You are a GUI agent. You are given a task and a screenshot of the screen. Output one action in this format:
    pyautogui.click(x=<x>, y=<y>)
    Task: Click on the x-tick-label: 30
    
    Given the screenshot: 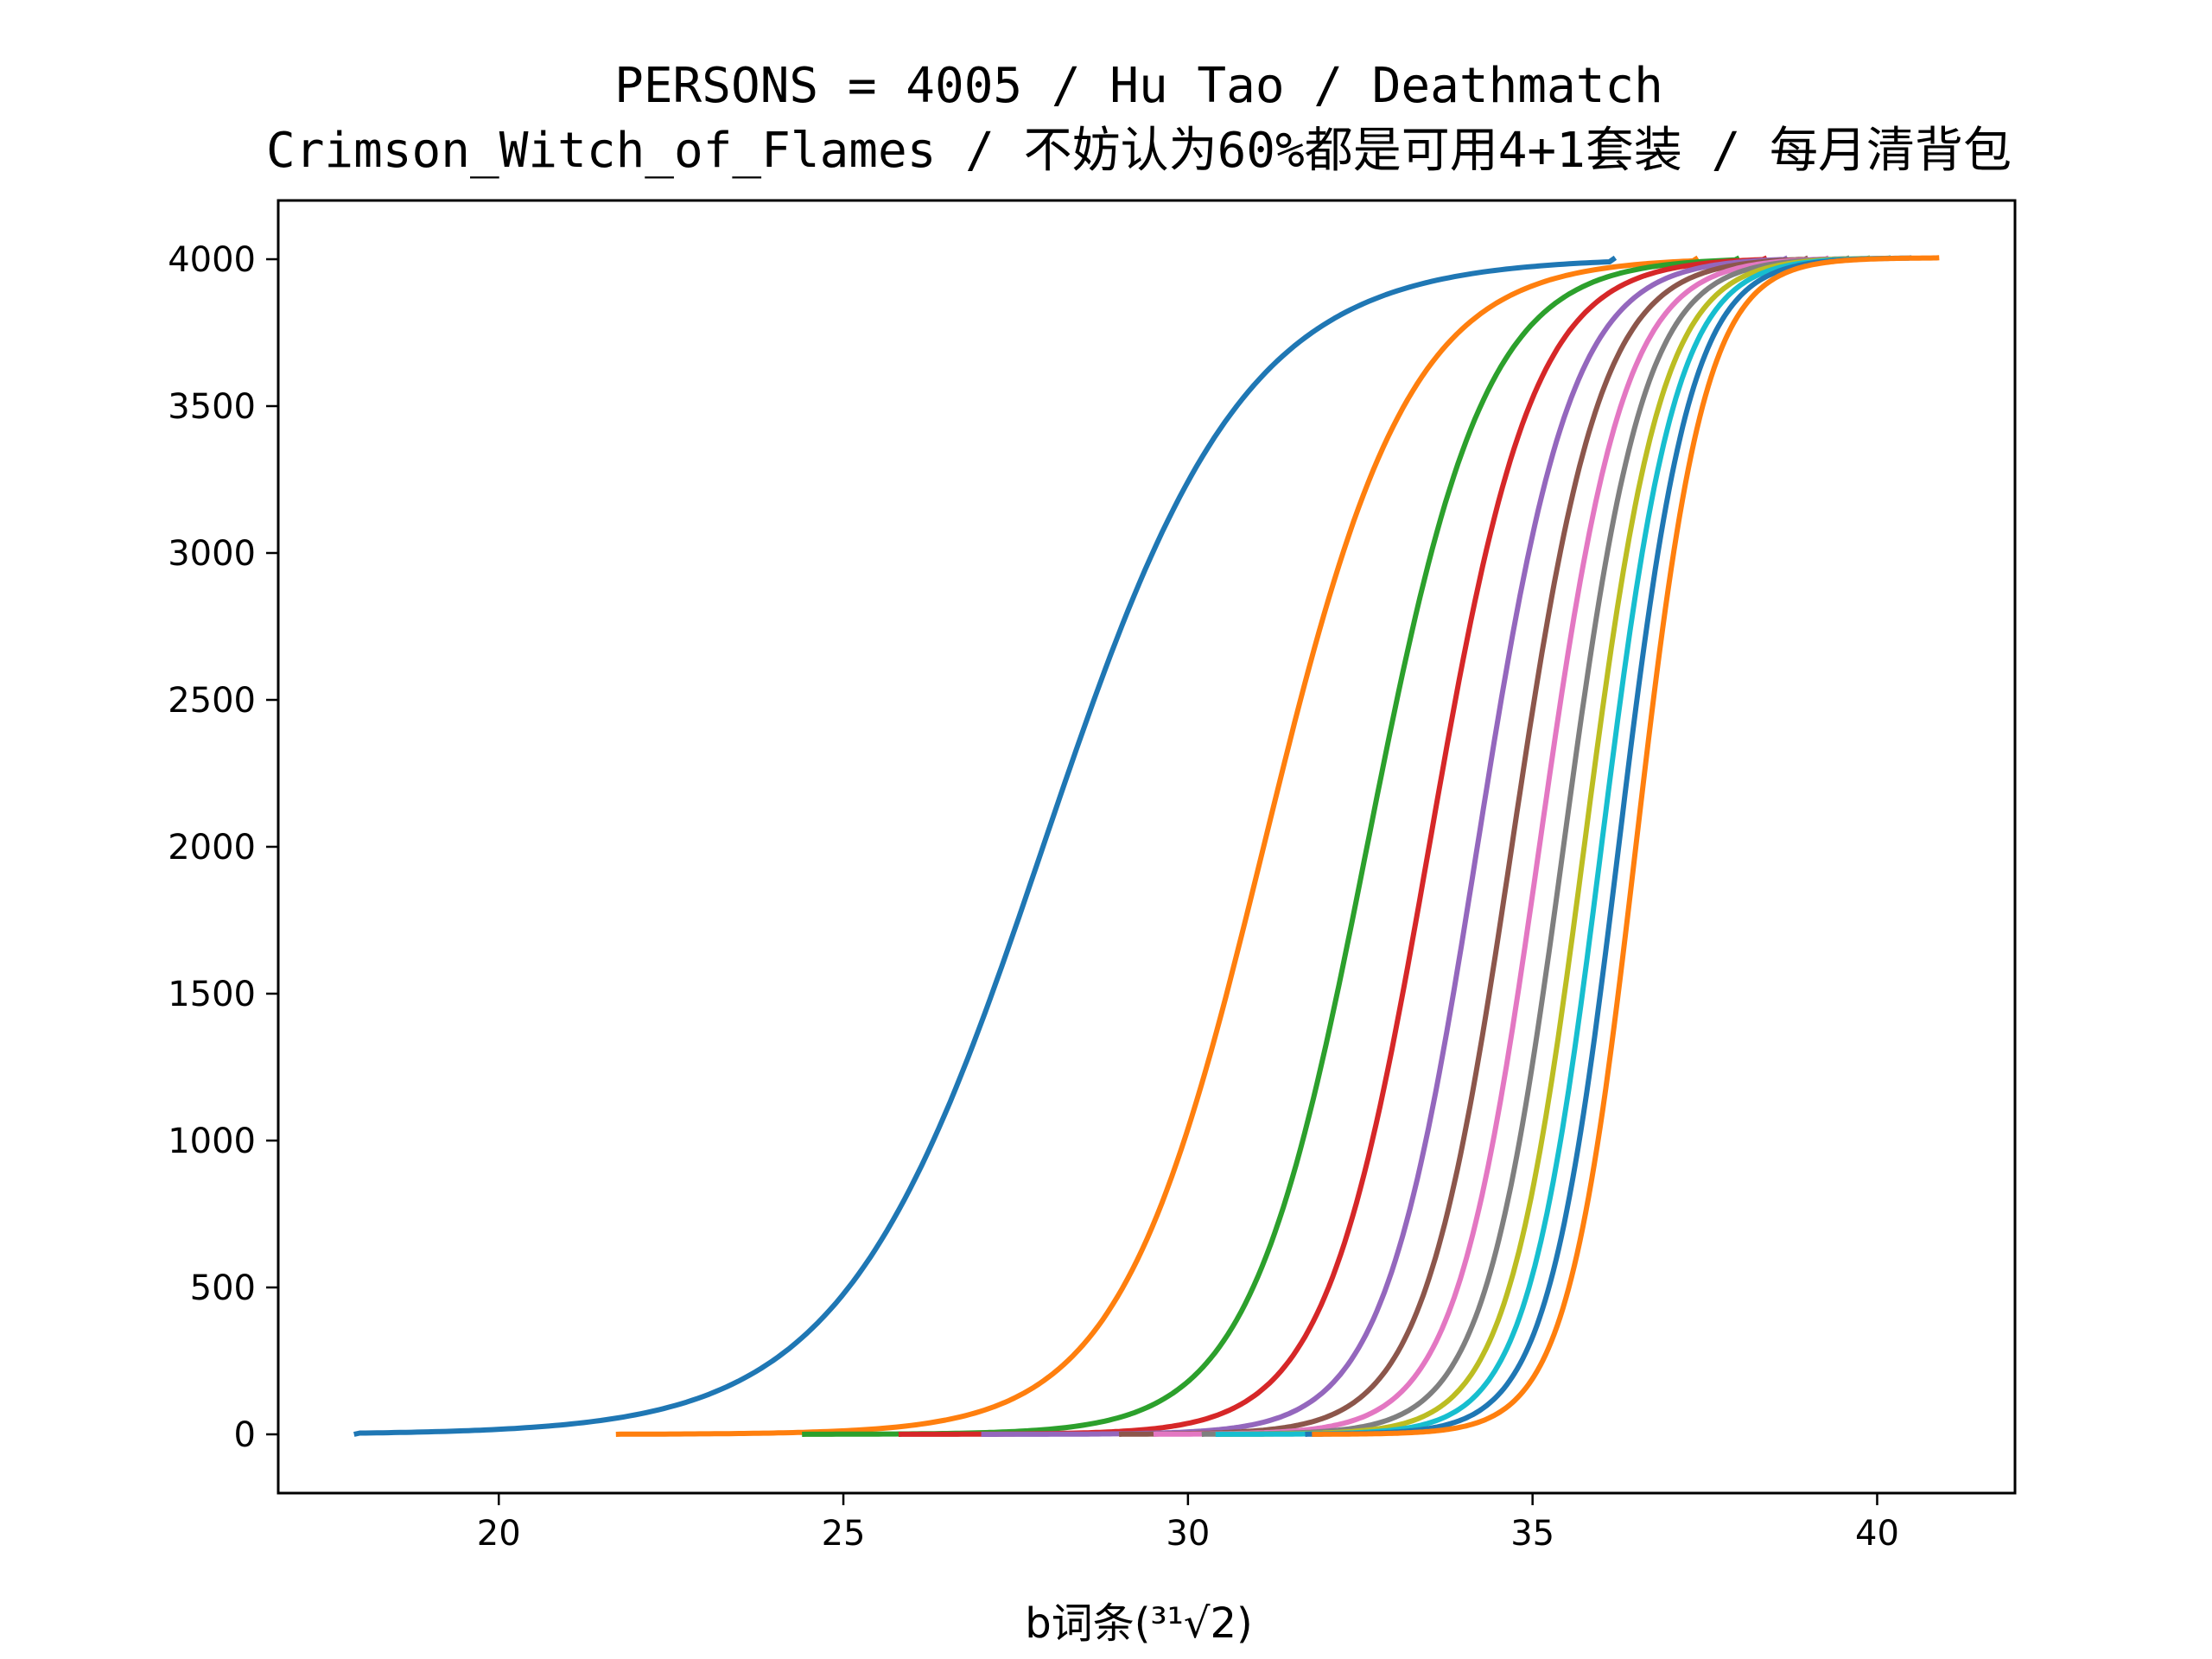 What is the action you would take?
    pyautogui.click(x=1188, y=1534)
    